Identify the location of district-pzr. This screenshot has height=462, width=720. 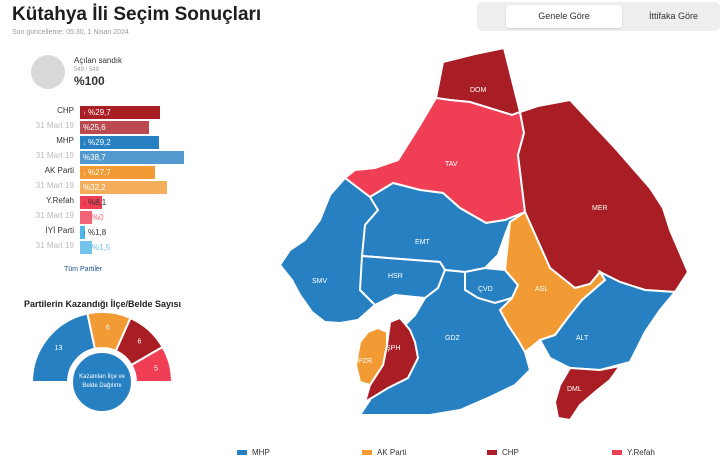
(371, 356).